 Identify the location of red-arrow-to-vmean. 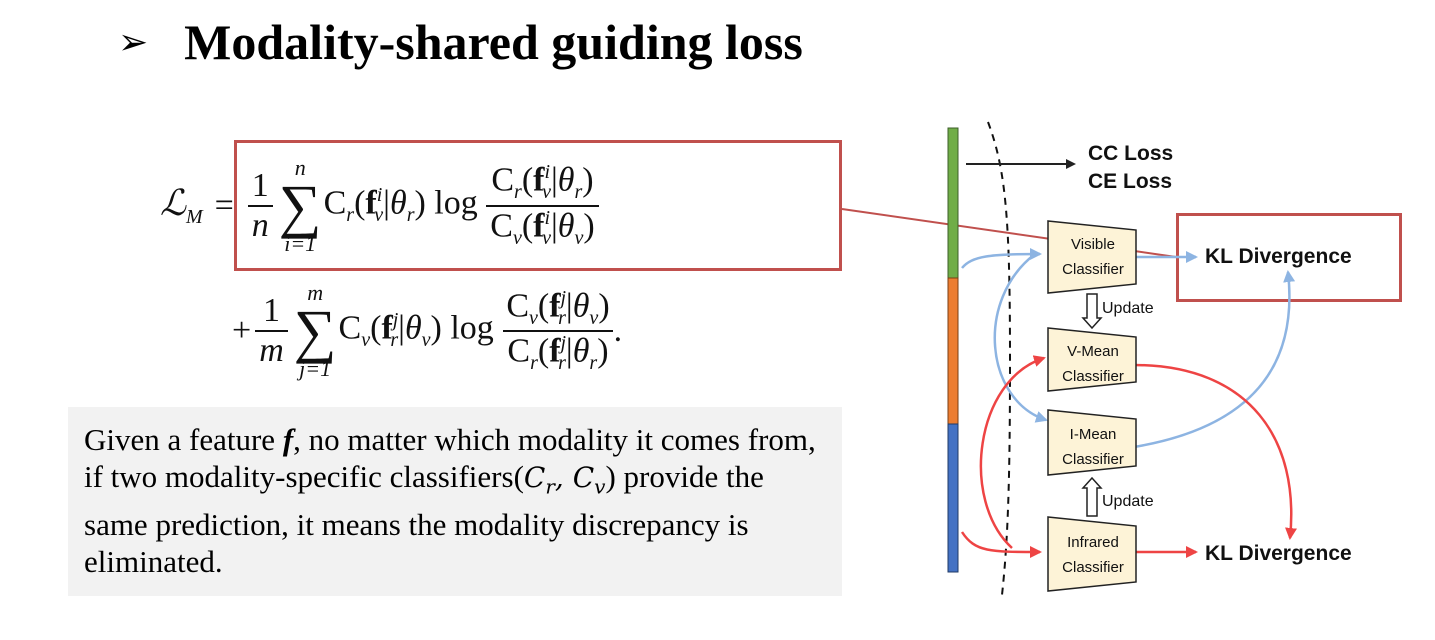
(1012, 452).